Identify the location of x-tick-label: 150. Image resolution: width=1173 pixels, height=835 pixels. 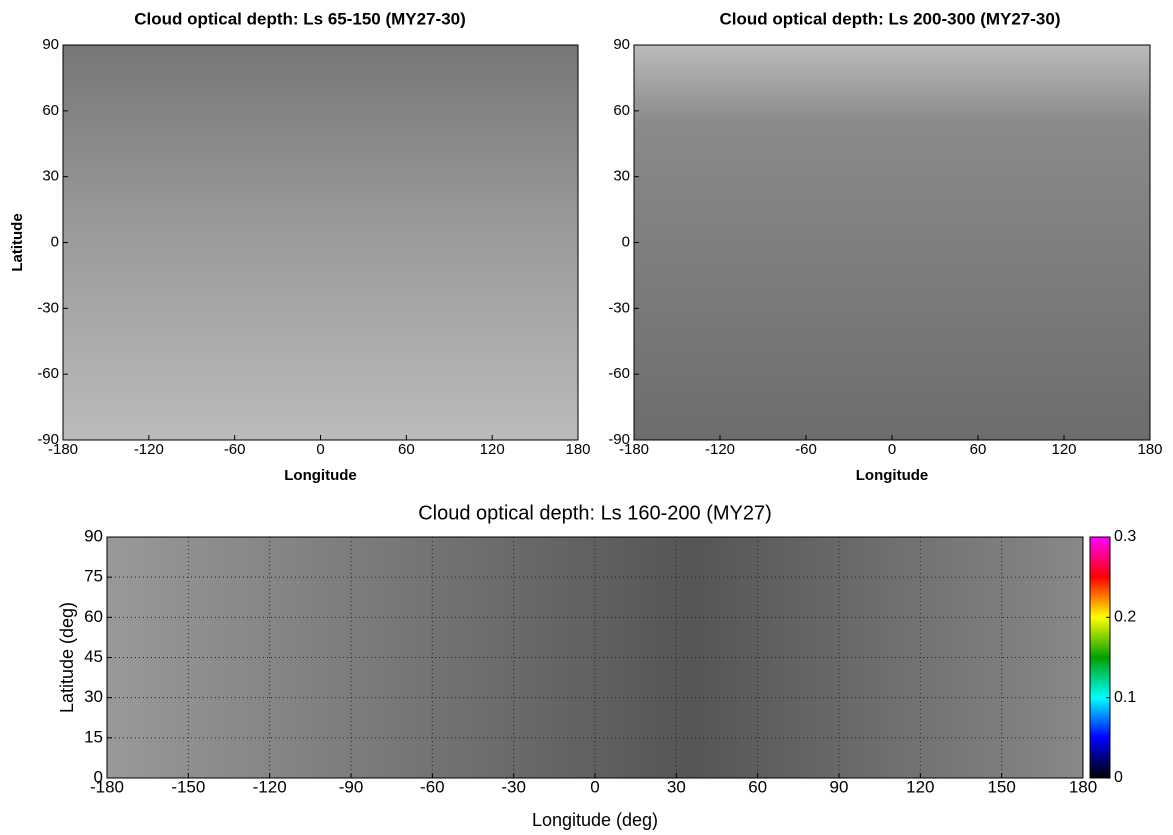
(1001, 786).